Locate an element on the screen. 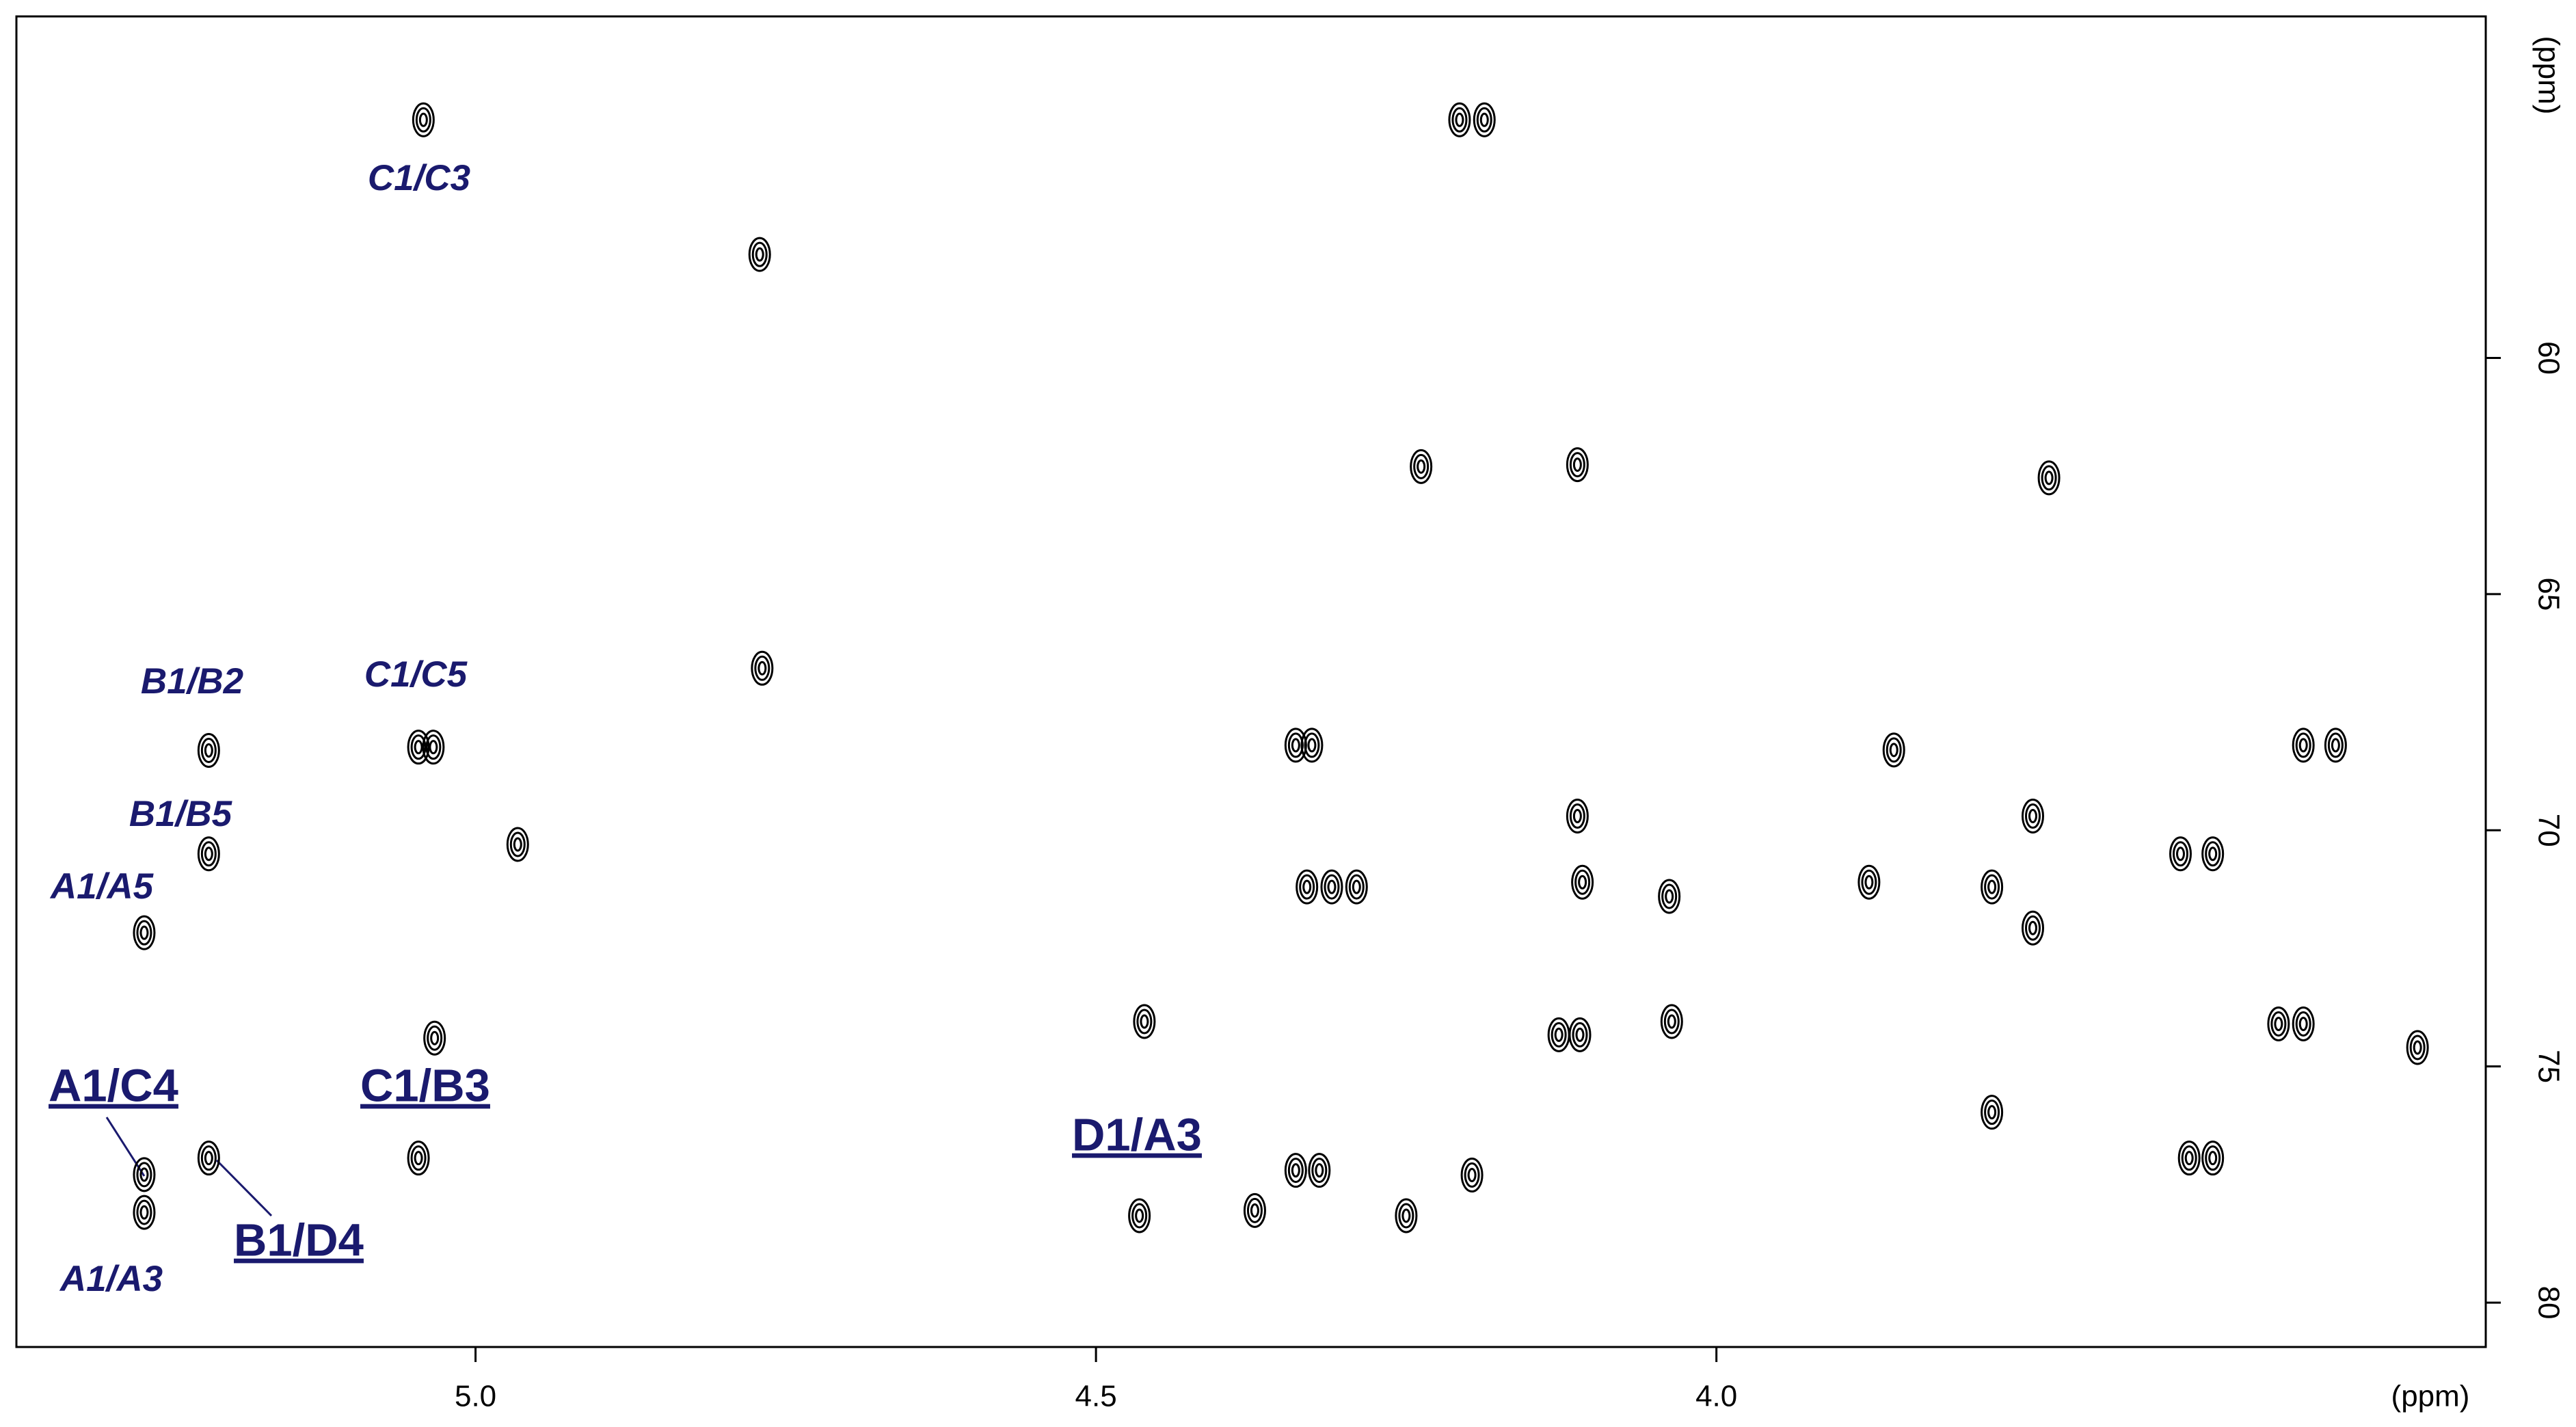 Image resolution: width=2576 pixels, height=1427 pixels. x-tick-label: 5.0 is located at coordinates (475, 1396).